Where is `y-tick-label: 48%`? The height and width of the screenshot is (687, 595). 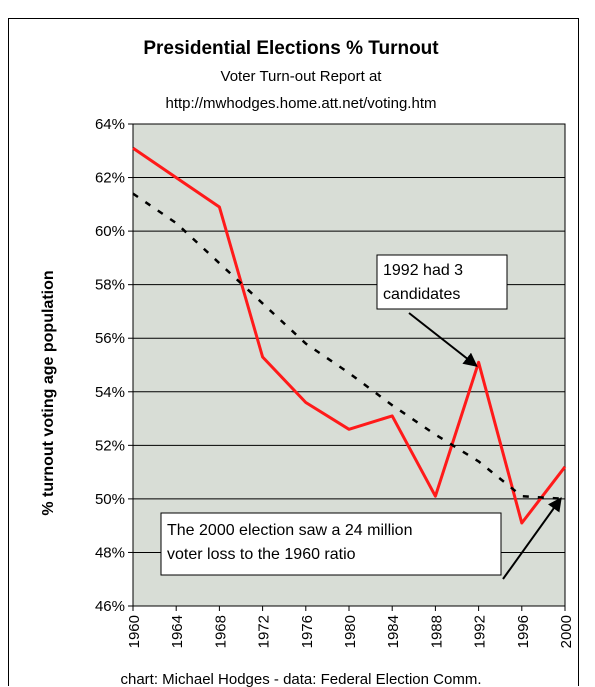
y-tick-label: 48% is located at coordinates (110, 552).